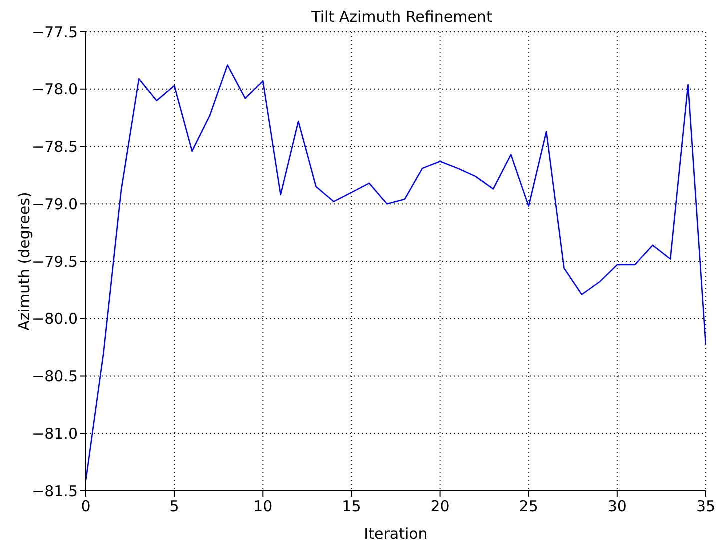 Image resolution: width=724 pixels, height=555 pixels. I want to click on y-tick-label: −79.5, so click(55, 261).